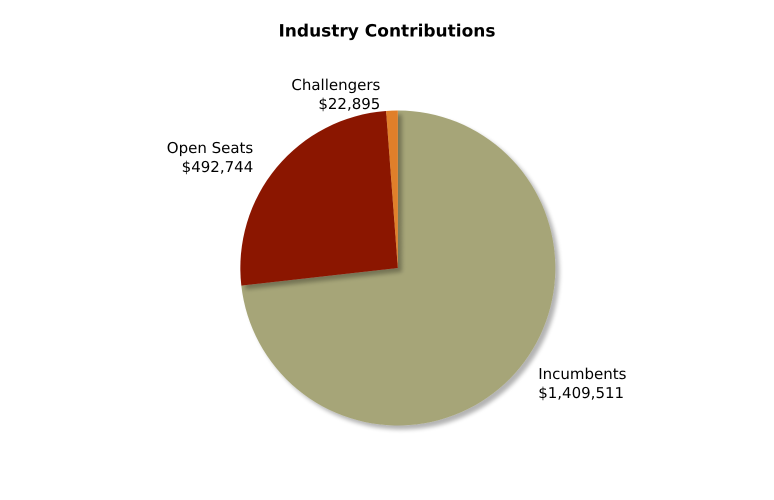 The image size is (774, 500). Describe the element at coordinates (218, 167) in the screenshot. I see `data-label: $492,744` at that location.